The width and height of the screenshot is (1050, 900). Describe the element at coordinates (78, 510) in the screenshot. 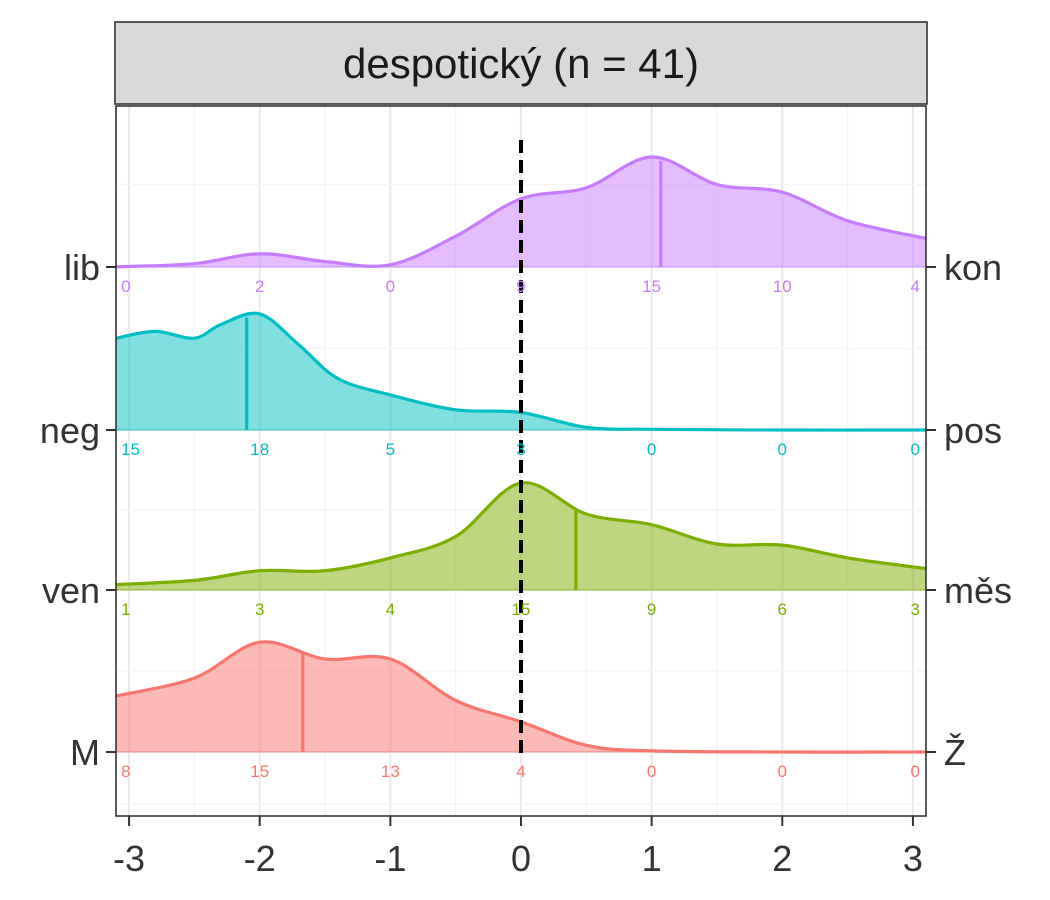

I see `y-axis-left: lib neg ven M` at that location.